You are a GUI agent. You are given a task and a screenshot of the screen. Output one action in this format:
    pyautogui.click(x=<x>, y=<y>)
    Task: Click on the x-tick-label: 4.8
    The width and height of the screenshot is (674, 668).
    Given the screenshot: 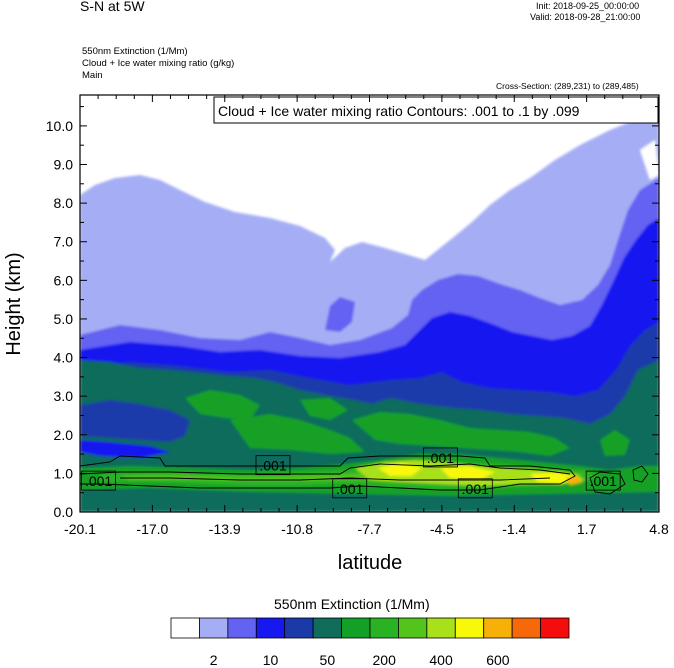 What is the action you would take?
    pyautogui.click(x=659, y=529)
    